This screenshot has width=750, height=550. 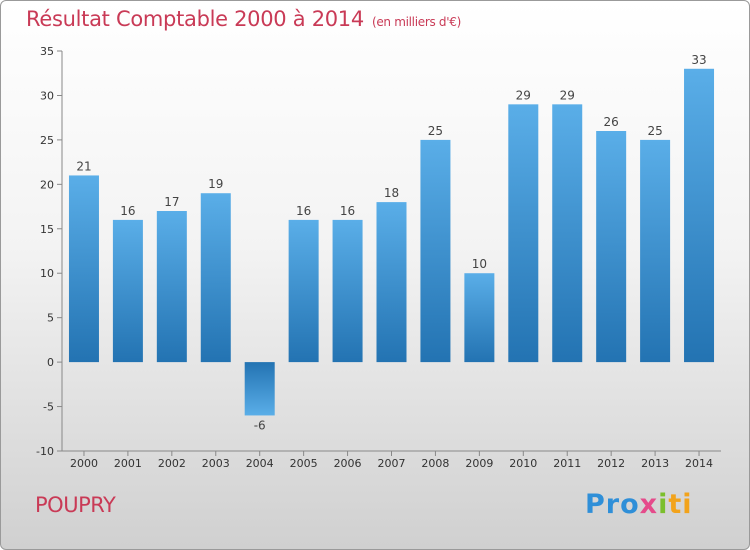 I want to click on chart-subtitle: (en milliers d'€), so click(x=416, y=22).